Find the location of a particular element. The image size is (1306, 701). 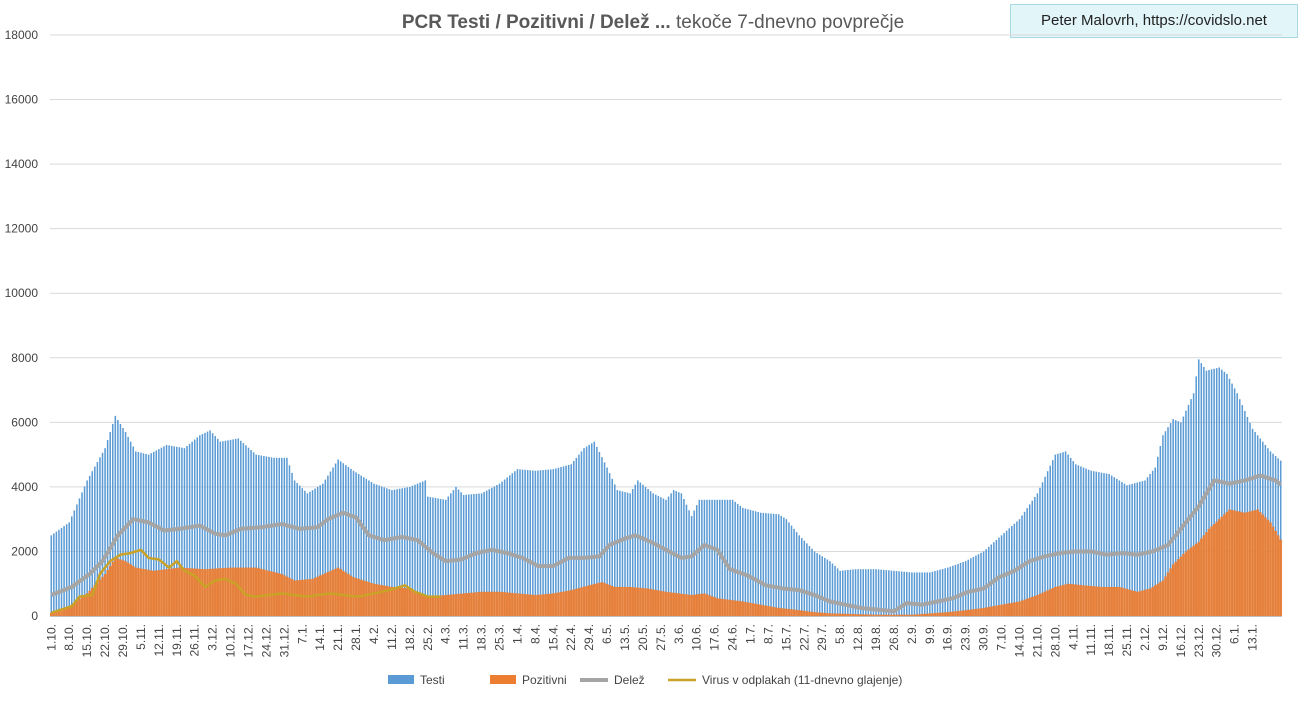

y-tick-label: 0 is located at coordinates (34, 616).